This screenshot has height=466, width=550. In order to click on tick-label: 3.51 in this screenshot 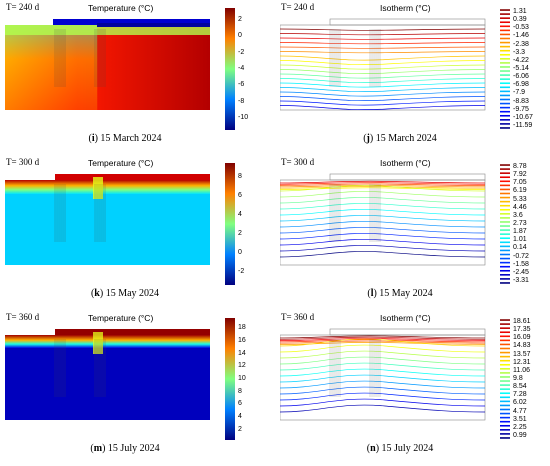, I will do `click(520, 419)`.